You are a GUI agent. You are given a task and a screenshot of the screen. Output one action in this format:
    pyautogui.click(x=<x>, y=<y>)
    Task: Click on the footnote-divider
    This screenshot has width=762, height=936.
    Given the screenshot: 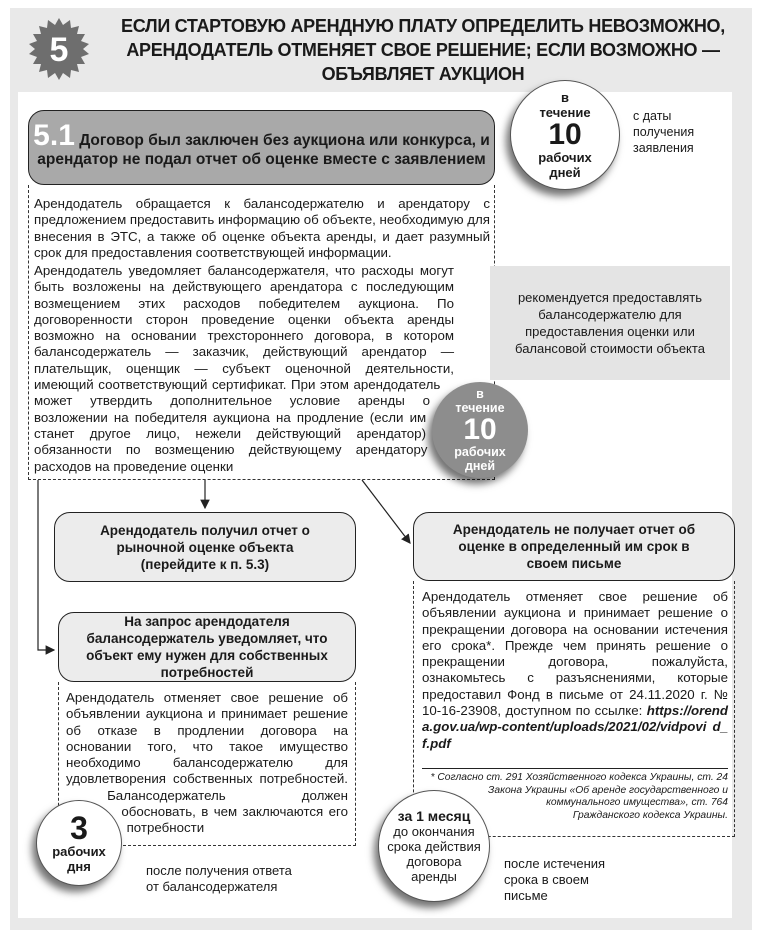 What is the action you would take?
    pyautogui.click(x=575, y=768)
    